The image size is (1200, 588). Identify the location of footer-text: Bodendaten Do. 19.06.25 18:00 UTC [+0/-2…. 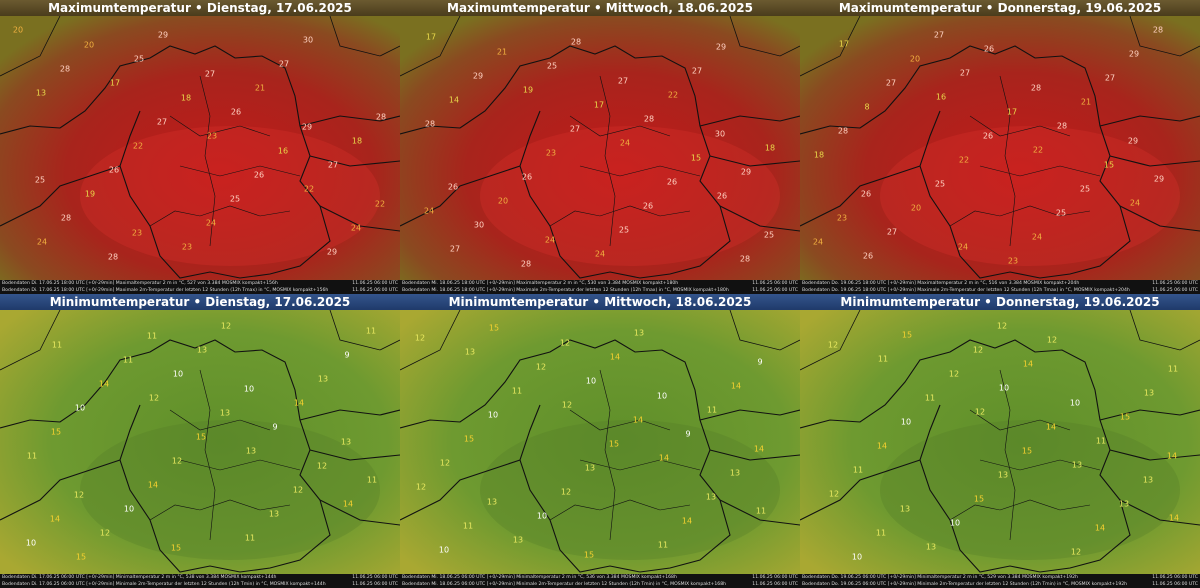
(941, 283).